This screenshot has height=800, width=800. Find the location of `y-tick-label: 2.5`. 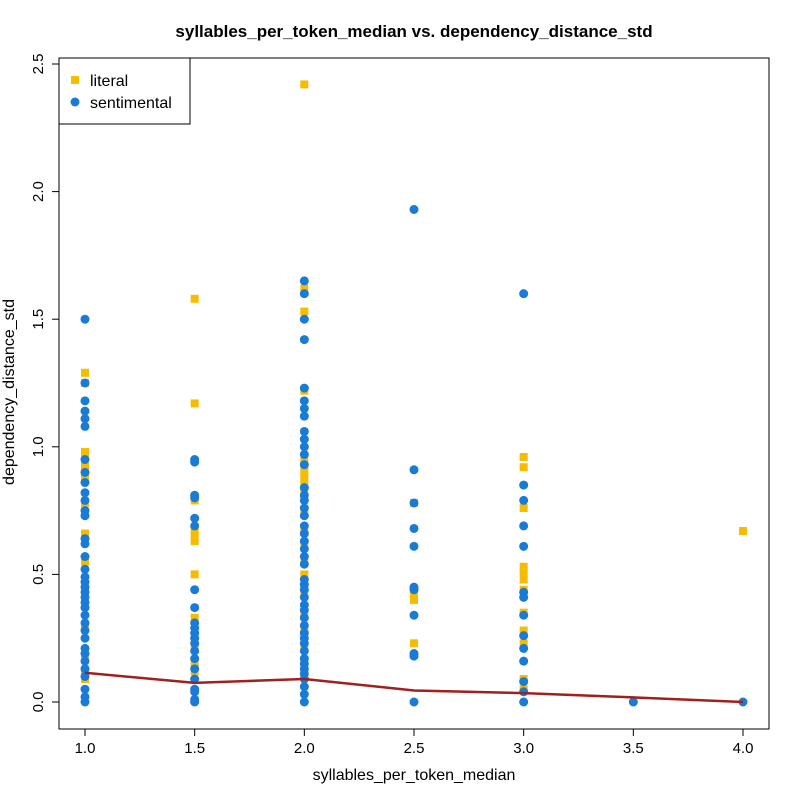

y-tick-label: 2.5 is located at coordinates (38, 64).